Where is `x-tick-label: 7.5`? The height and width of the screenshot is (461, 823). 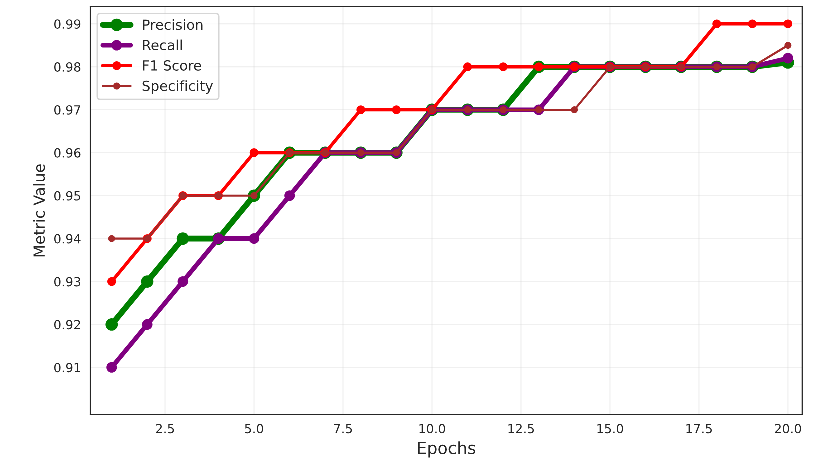 x-tick-label: 7.5 is located at coordinates (343, 429).